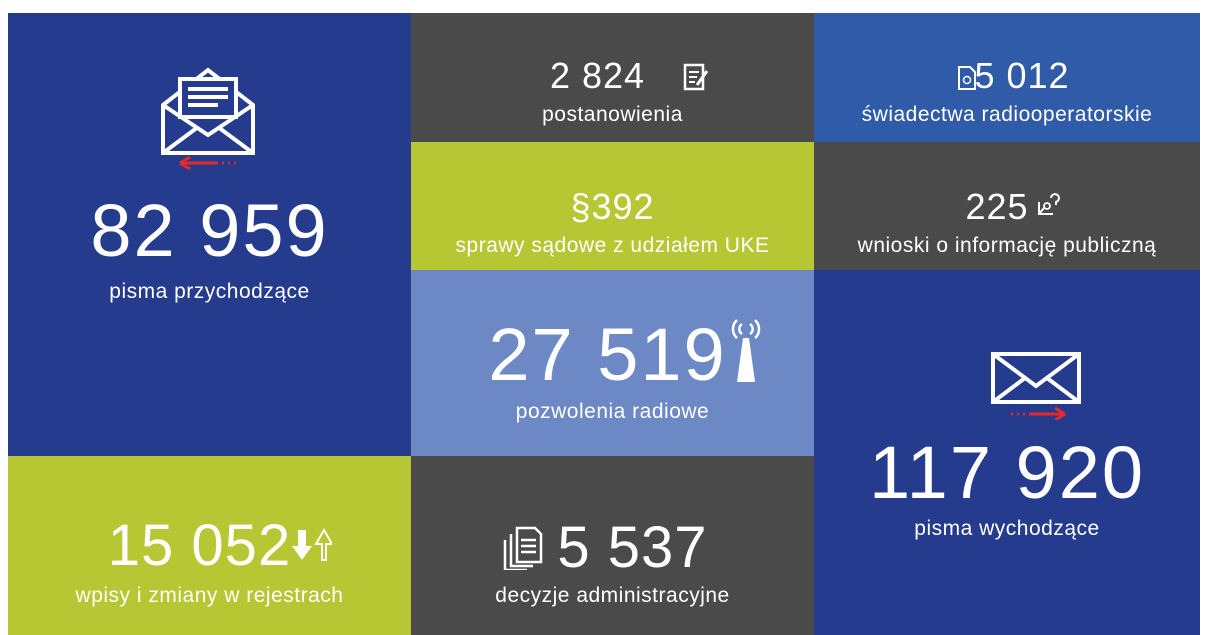 The width and height of the screenshot is (1206, 635). What do you see at coordinates (746, 350) in the screenshot?
I see `antenna-icon` at bounding box center [746, 350].